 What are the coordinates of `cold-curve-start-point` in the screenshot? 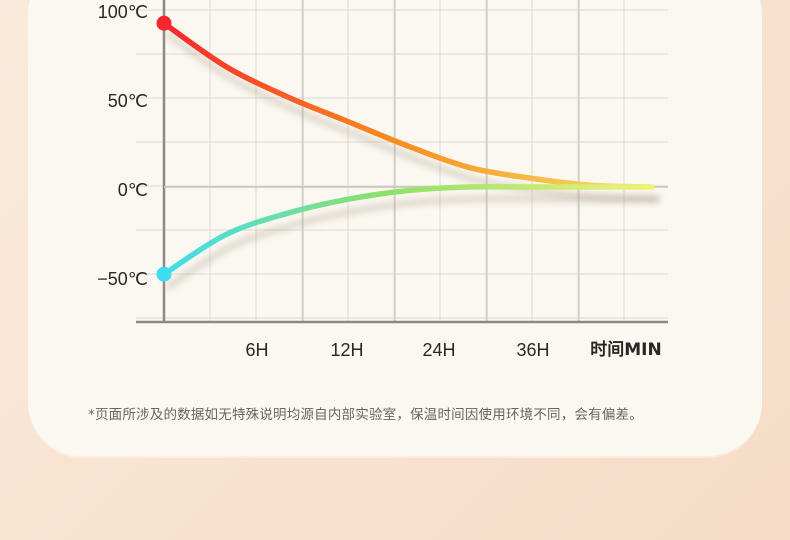 It's located at (164, 274).